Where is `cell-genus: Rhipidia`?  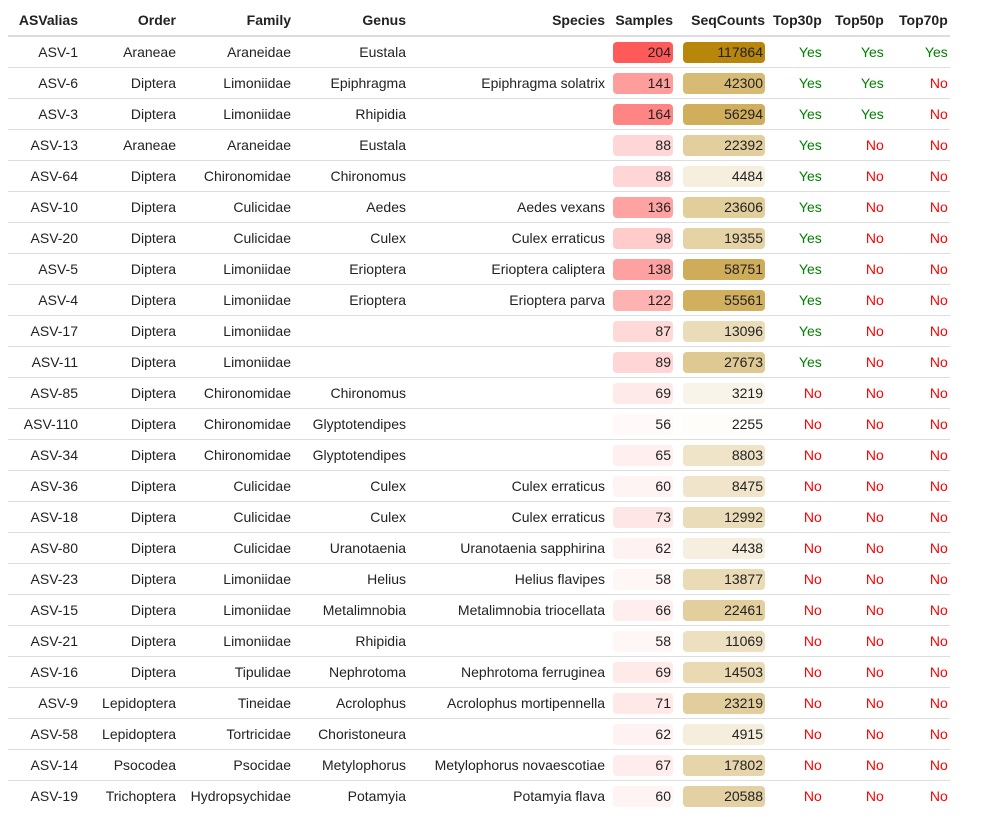 cell-genus: Rhipidia is located at coordinates (354, 114).